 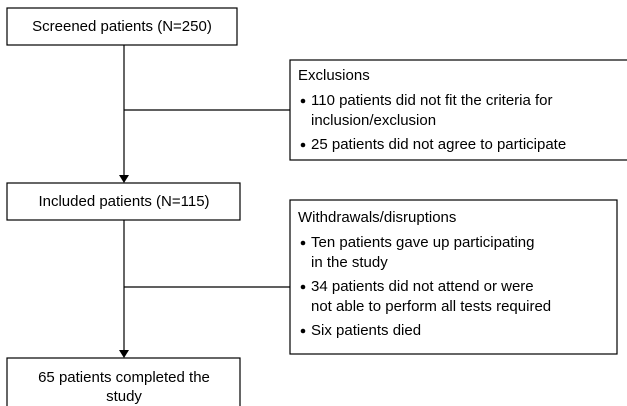 I want to click on side-box, so click(x=458, y=110).